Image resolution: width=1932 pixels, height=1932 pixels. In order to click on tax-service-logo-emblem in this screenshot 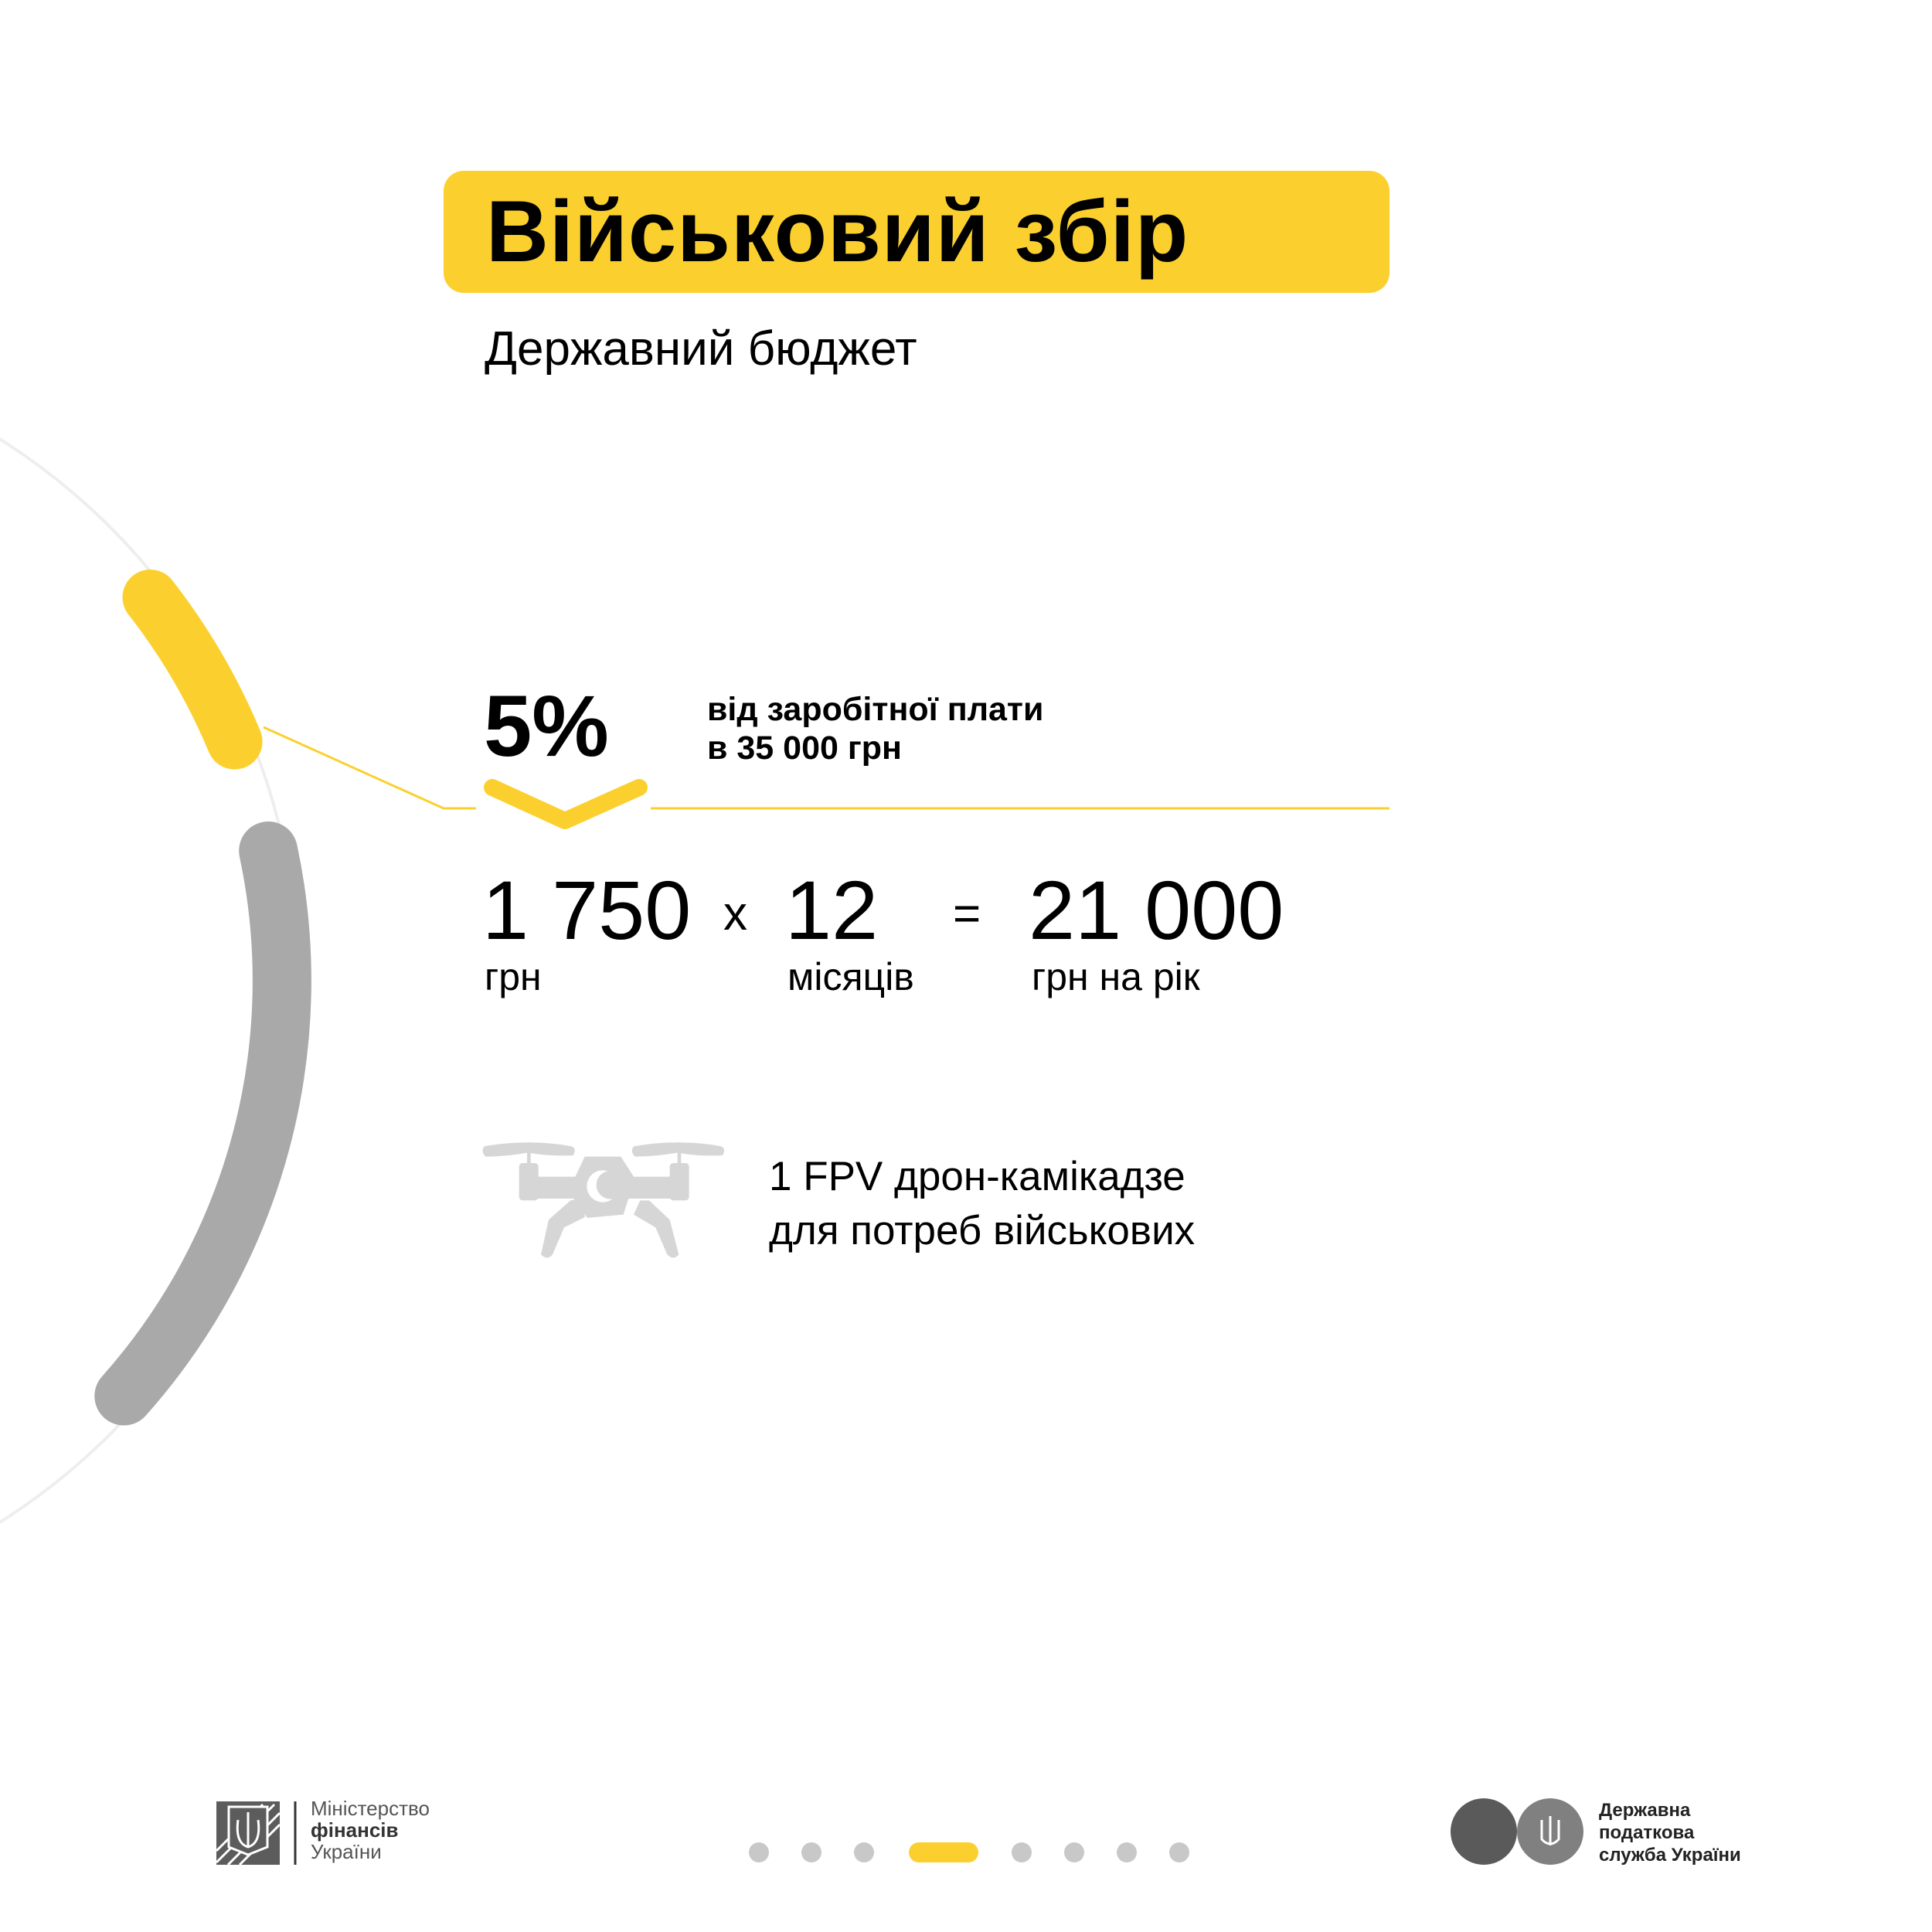, I will do `click(1517, 1831)`.